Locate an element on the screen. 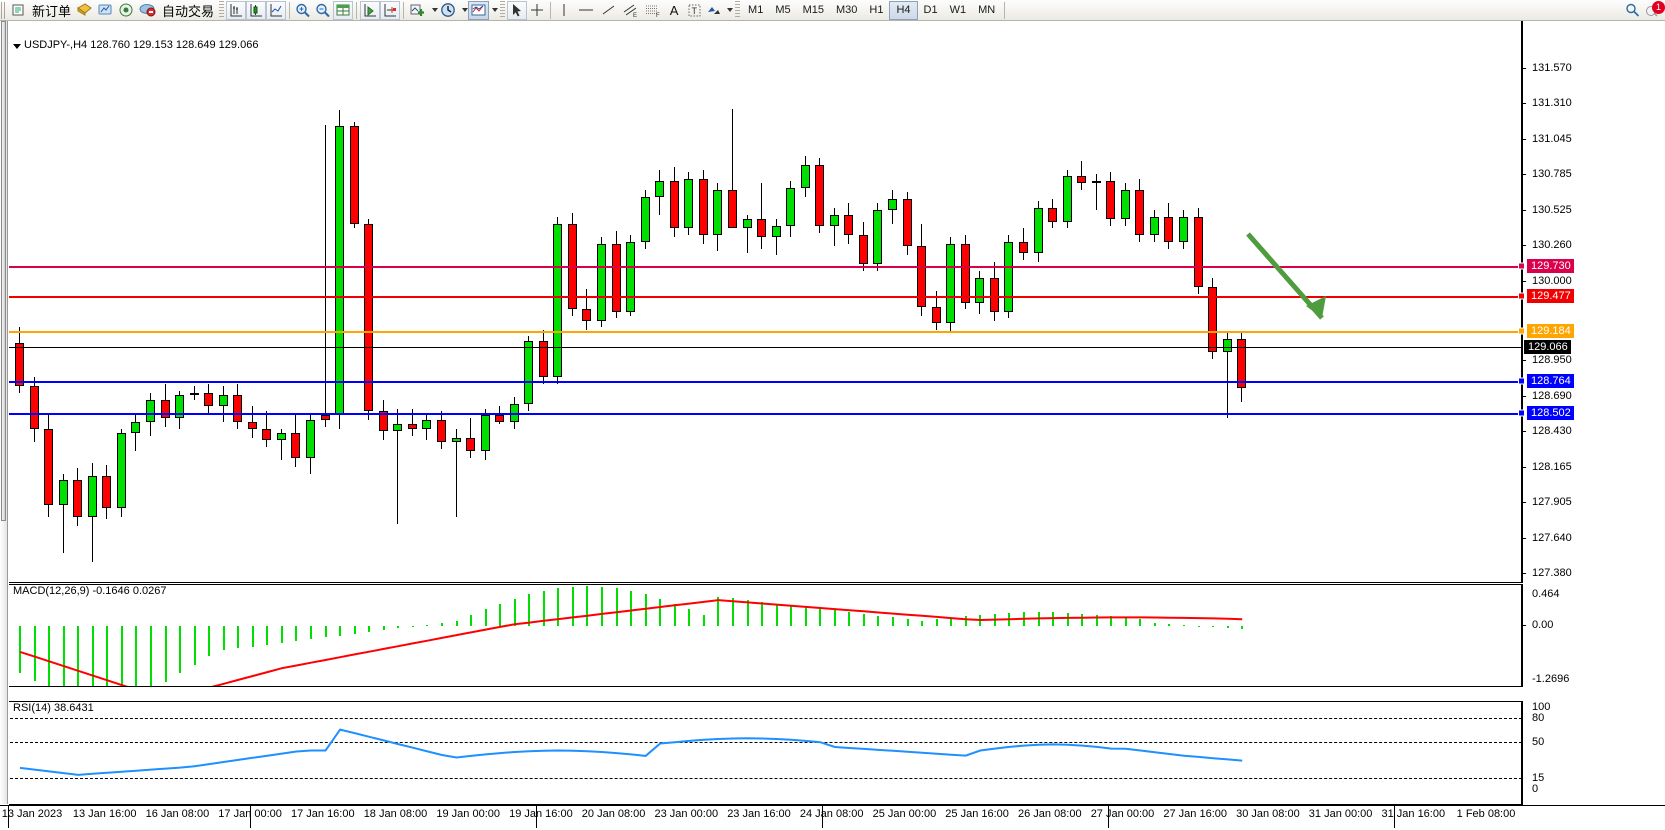 Image resolution: width=1665 pixels, height=830 pixels. tf-h1: H1 is located at coordinates (876, 10).